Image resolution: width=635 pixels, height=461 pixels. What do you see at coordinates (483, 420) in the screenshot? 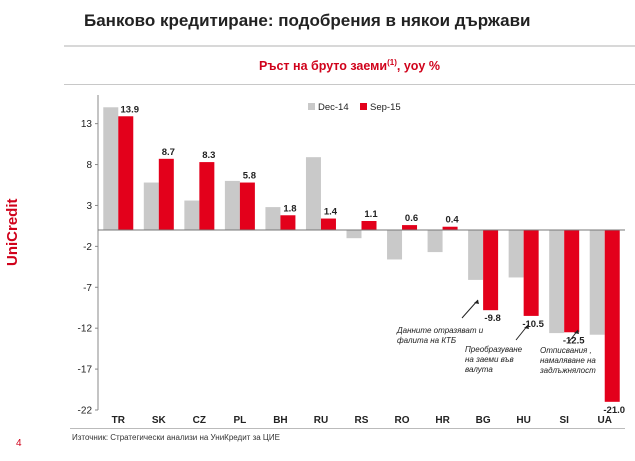
I see `x-tick-label: BG` at bounding box center [483, 420].